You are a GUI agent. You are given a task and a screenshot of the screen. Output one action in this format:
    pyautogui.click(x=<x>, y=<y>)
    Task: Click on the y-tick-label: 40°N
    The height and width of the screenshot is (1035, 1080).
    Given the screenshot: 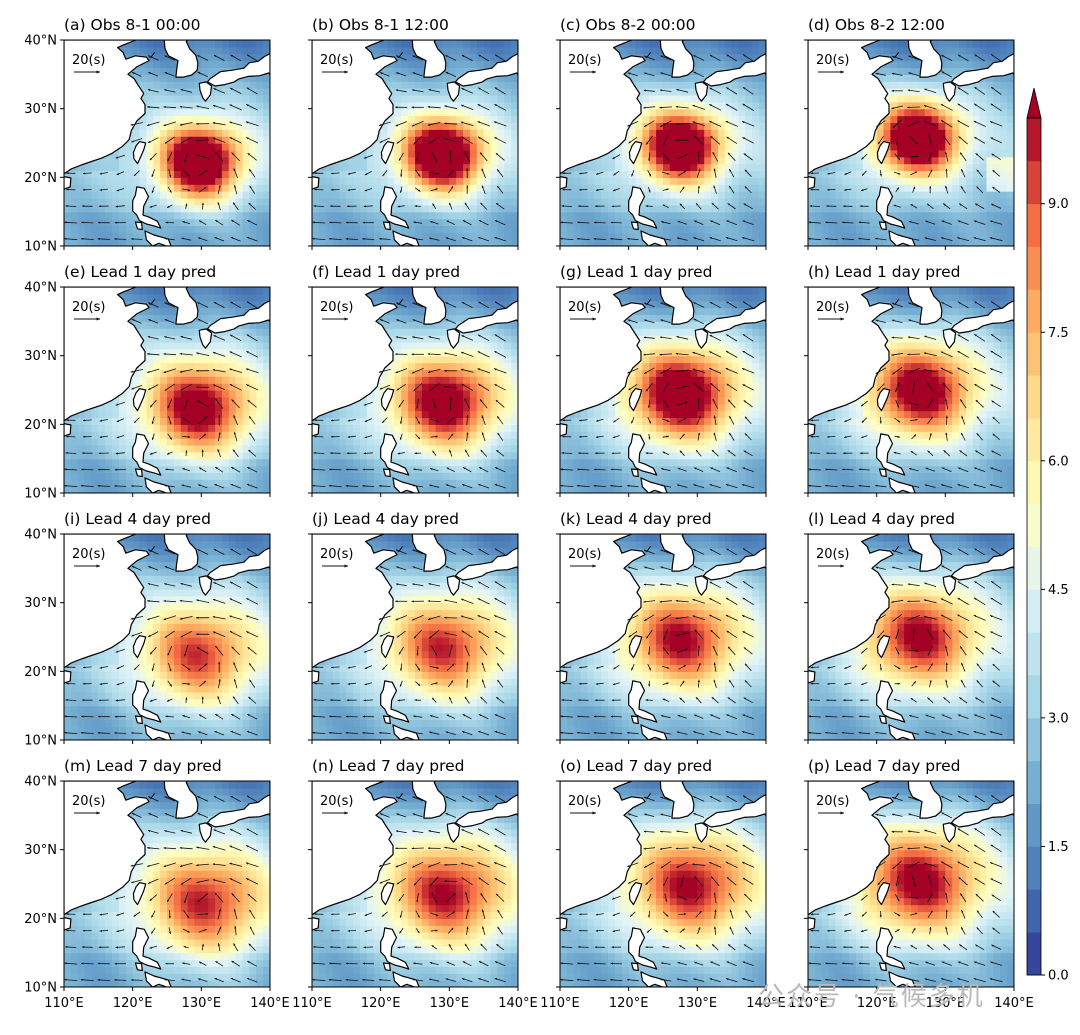 What is the action you would take?
    pyautogui.click(x=40, y=41)
    